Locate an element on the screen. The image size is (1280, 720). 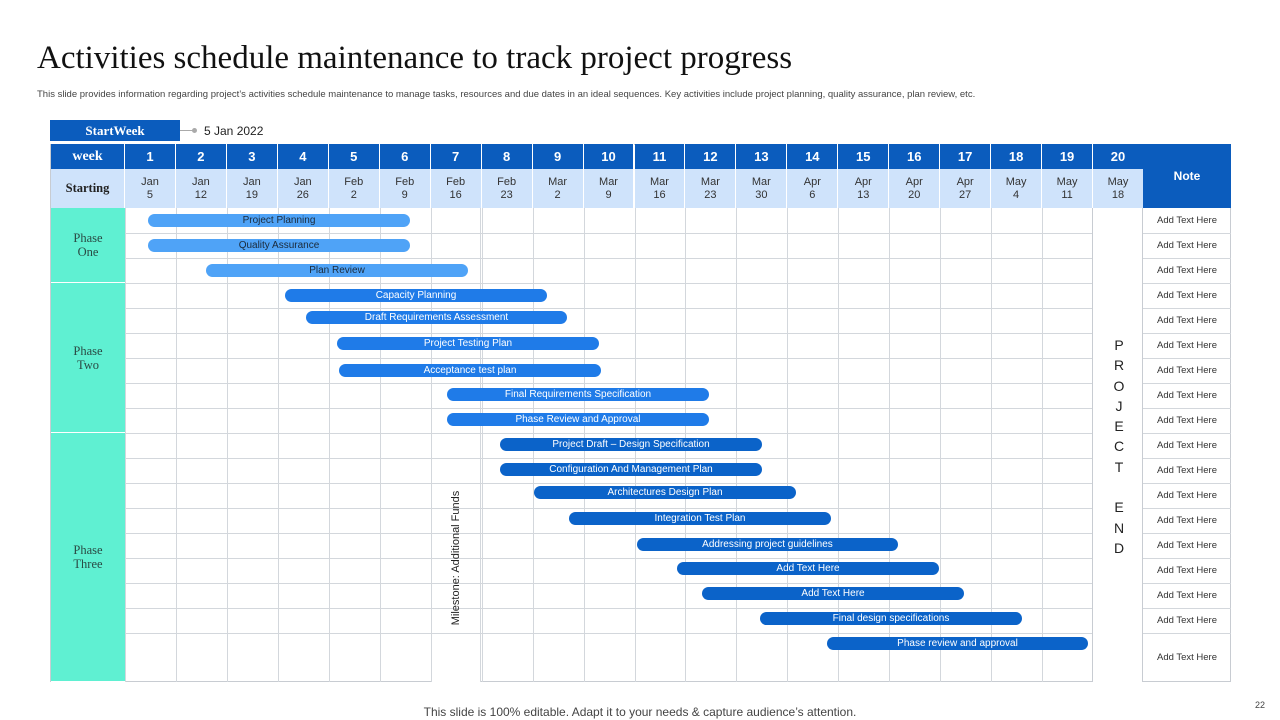
task-bar: Capacity Planning is located at coordinates (416, 295).